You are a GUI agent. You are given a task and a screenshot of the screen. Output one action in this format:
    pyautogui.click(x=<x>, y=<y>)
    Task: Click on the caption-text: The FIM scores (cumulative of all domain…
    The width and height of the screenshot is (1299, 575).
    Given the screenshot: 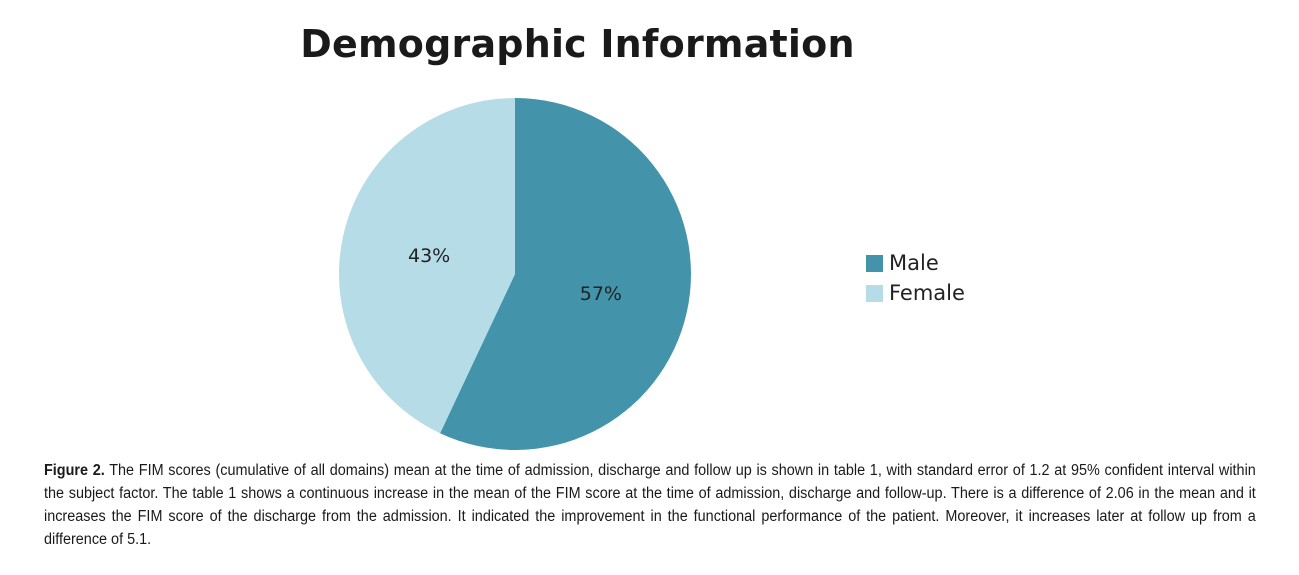 What is the action you would take?
    pyautogui.click(x=650, y=505)
    